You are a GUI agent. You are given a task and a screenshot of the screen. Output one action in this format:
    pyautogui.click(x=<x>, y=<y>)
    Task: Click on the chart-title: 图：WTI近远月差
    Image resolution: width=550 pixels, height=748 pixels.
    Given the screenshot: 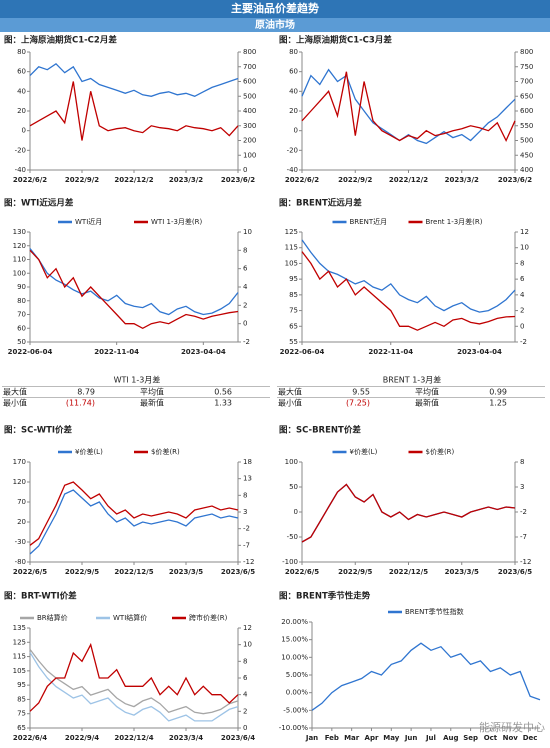 What is the action you would take?
    pyautogui.click(x=39, y=203)
    